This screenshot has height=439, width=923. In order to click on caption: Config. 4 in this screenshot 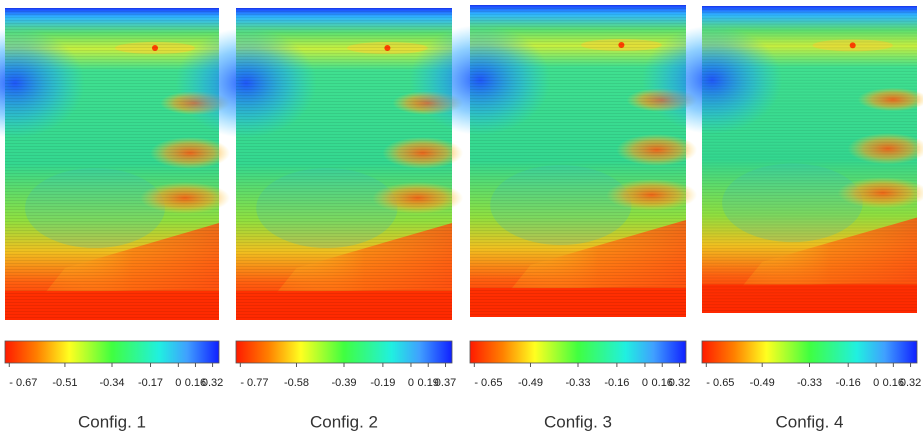, I will do `click(809, 421)`.